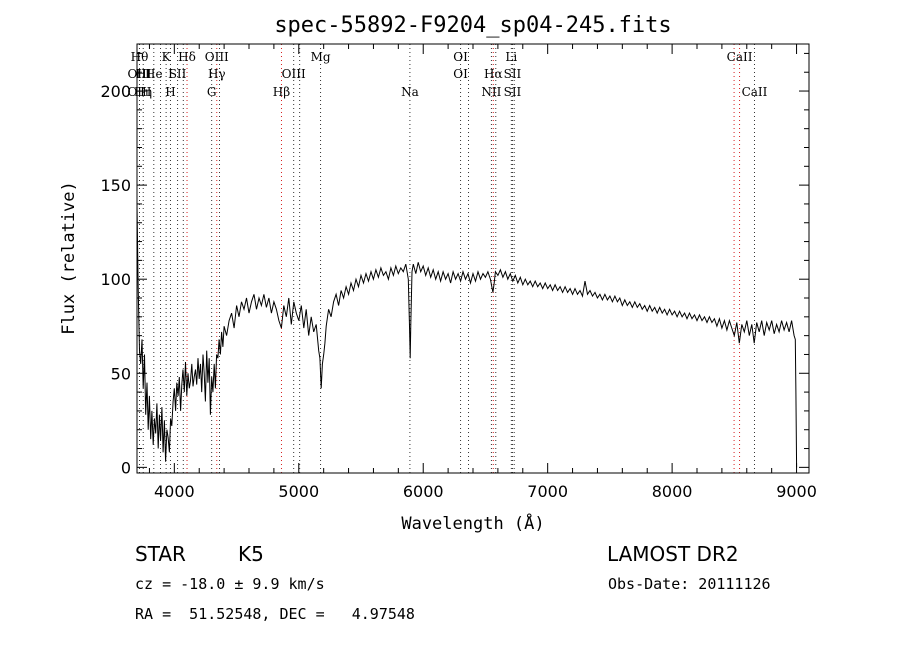  What do you see at coordinates (796, 491) in the screenshot?
I see `x-tick-label: 9000` at bounding box center [796, 491].